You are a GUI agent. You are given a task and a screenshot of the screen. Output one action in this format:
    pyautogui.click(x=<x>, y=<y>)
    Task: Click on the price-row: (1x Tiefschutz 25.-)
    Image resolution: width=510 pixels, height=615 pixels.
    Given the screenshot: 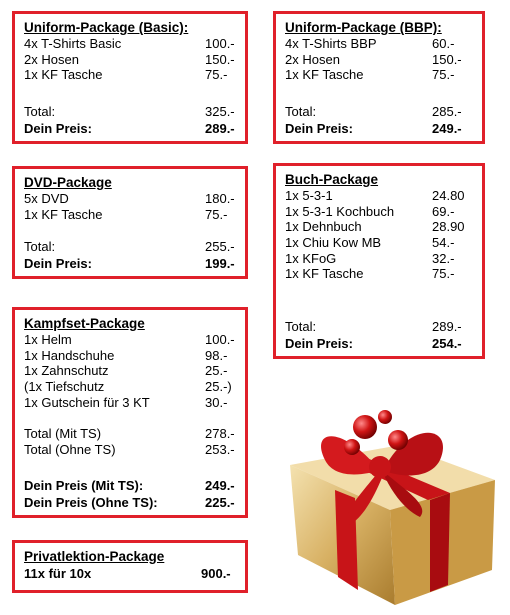 What is the action you would take?
    pyautogui.click(x=130, y=387)
    